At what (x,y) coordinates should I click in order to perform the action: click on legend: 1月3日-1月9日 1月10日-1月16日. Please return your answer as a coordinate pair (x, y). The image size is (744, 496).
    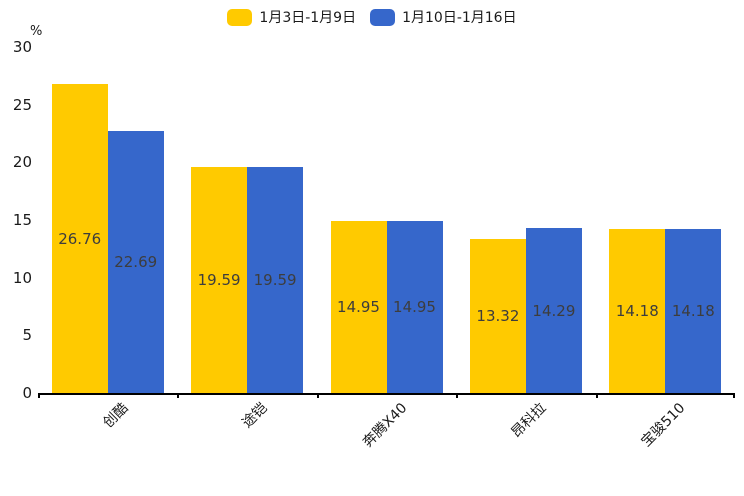
    Looking at the image, I should click on (372, 17).